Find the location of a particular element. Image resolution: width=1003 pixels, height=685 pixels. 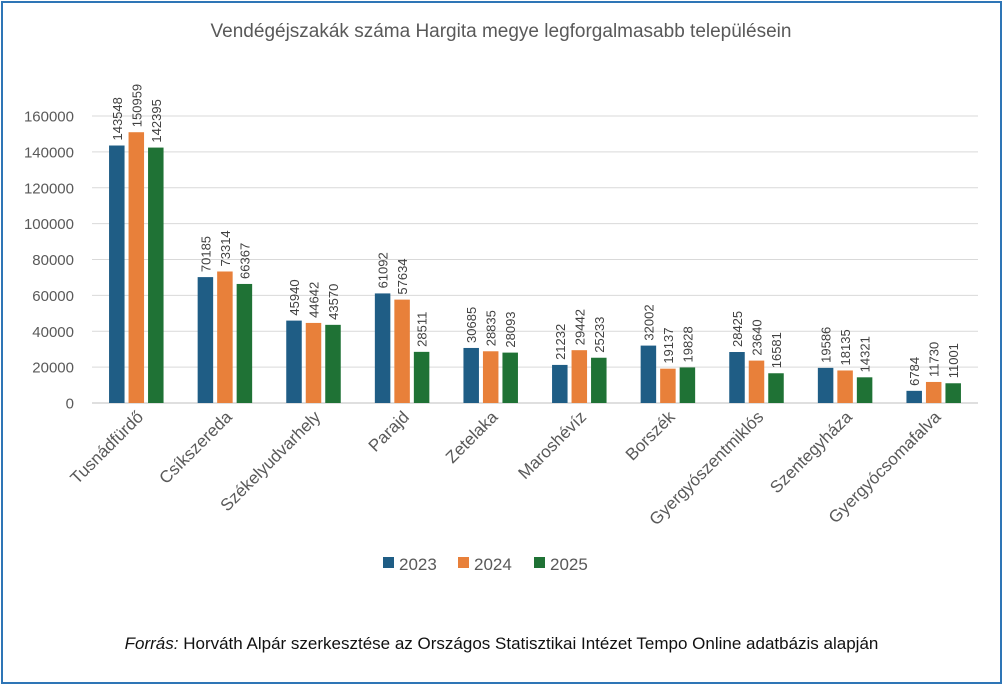

data-label: 16581 is located at coordinates (776, 350).